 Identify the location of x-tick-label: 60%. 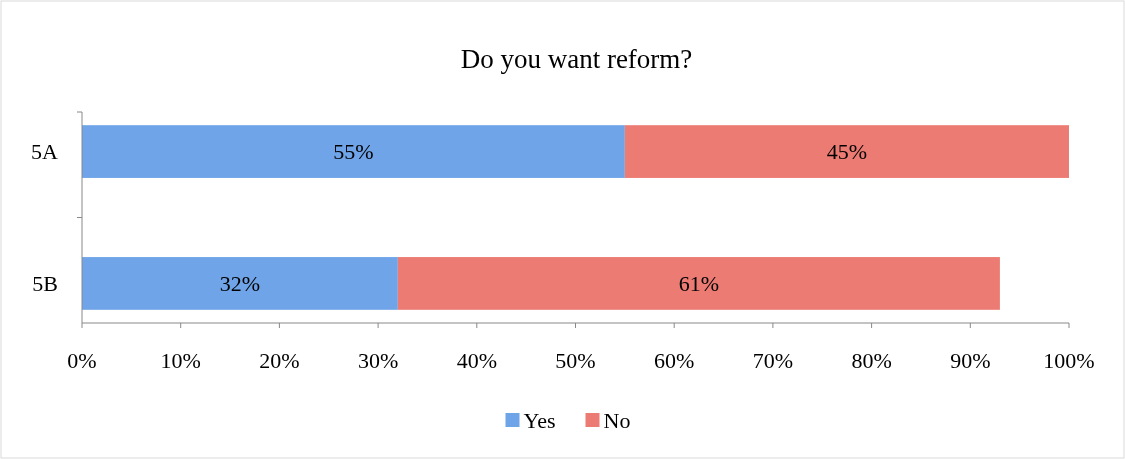
(674, 360).